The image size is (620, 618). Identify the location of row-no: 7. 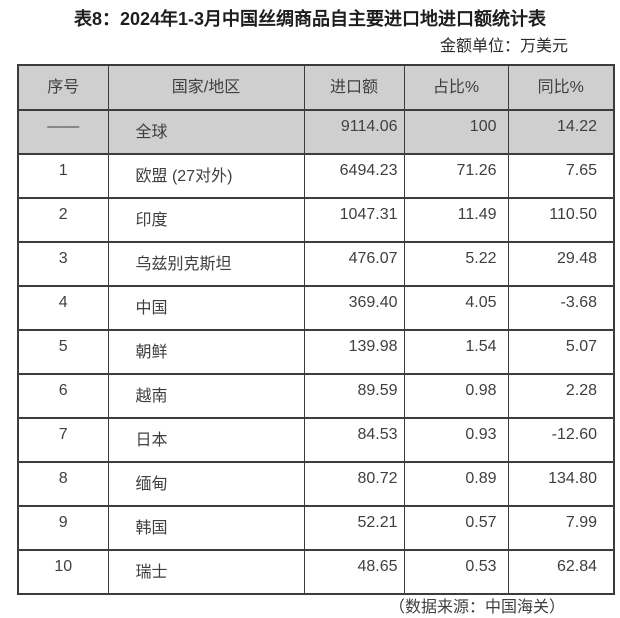
(63, 440).